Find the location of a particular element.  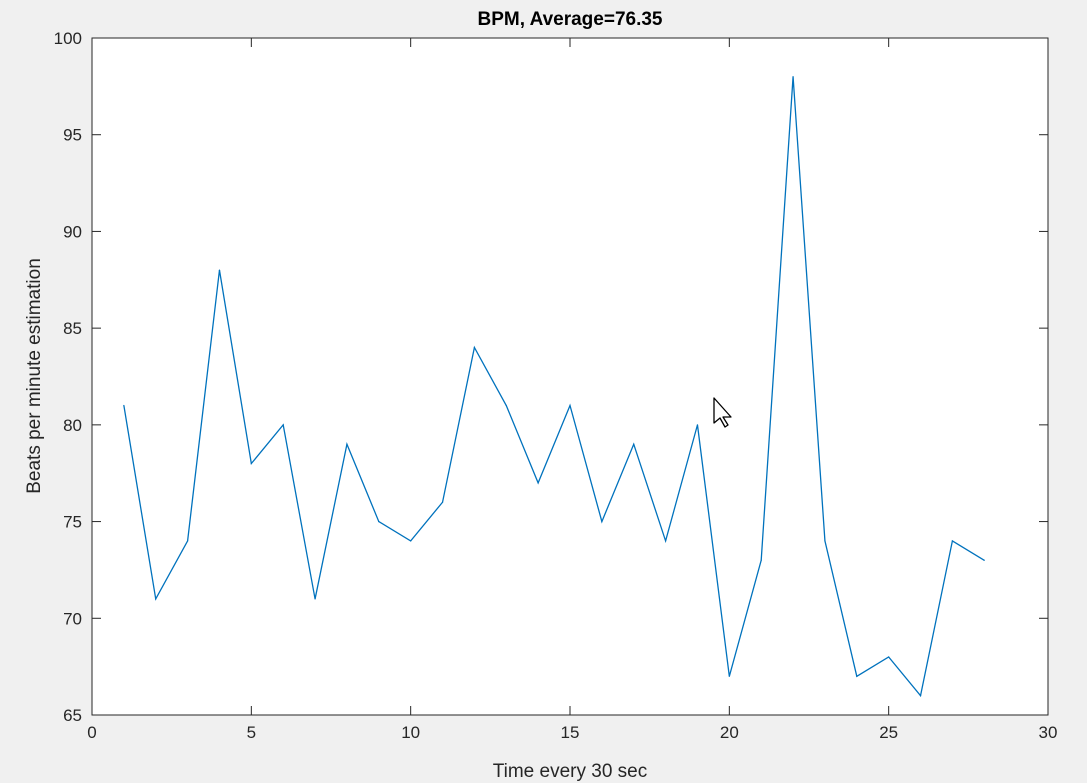

x-tick-label: 10 is located at coordinates (410, 732).